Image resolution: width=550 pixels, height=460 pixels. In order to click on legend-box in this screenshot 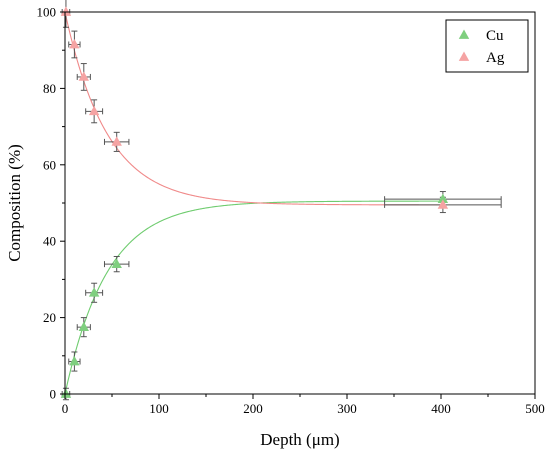, I will do `click(487, 46)`.